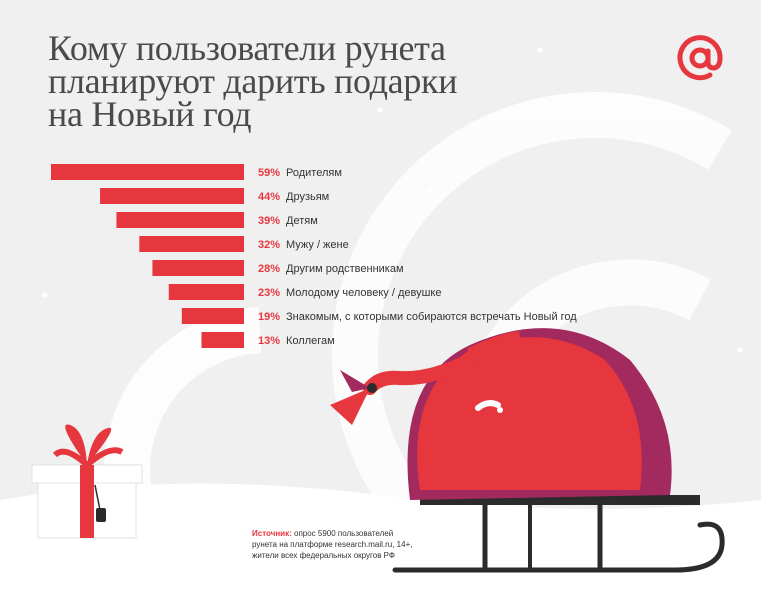 This screenshot has height=600, width=761. What do you see at coordinates (247, 48) in the screenshot?
I see `title-line-1: Кому пользователи рунета` at bounding box center [247, 48].